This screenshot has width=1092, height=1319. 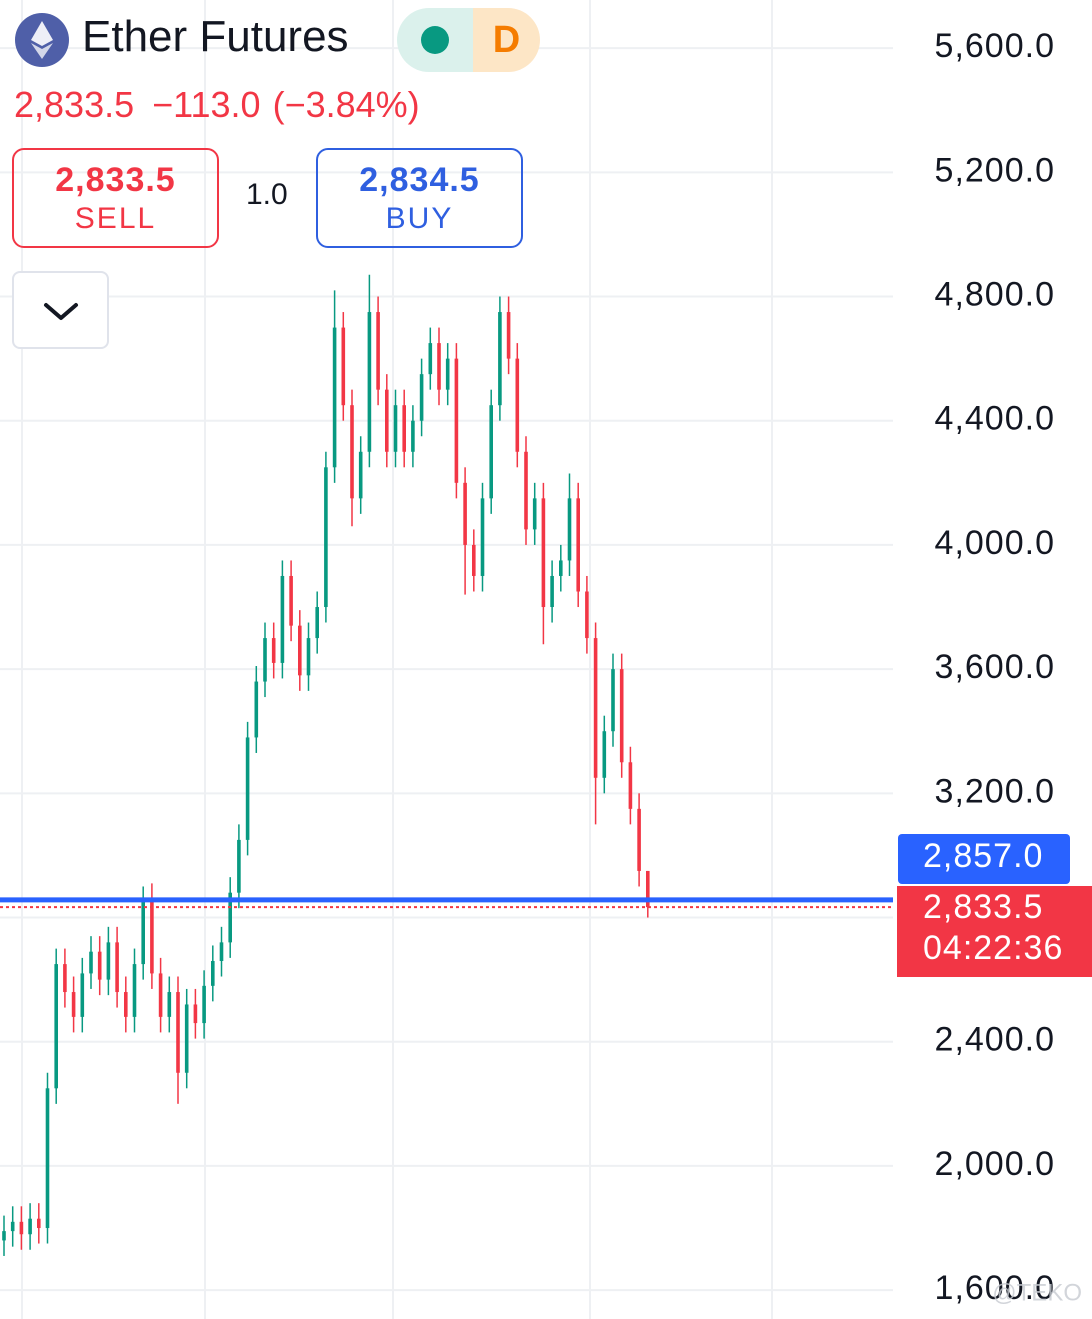 I want to click on quote: 2,833.5 −113.0 (−3.84%), so click(x=217, y=105).